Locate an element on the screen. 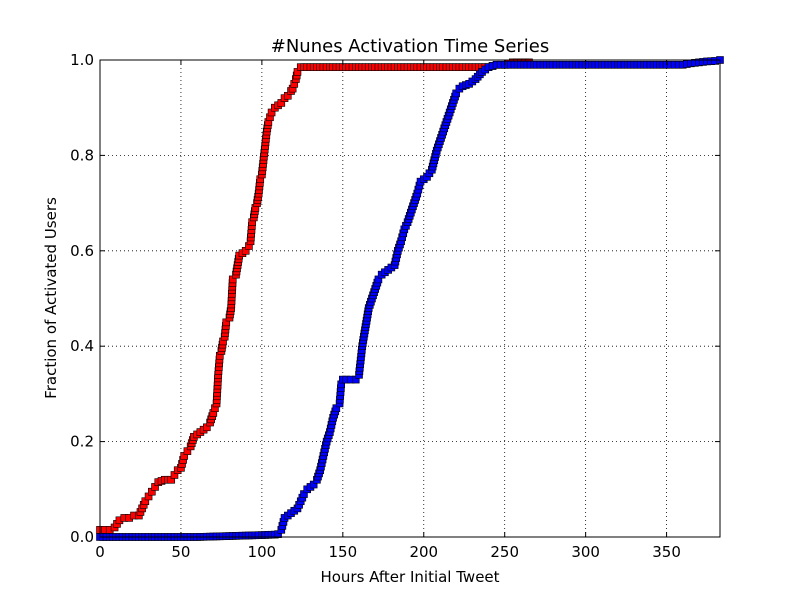 This screenshot has height=597, width=800. y-tick-label: 0.2 is located at coordinates (82, 442).